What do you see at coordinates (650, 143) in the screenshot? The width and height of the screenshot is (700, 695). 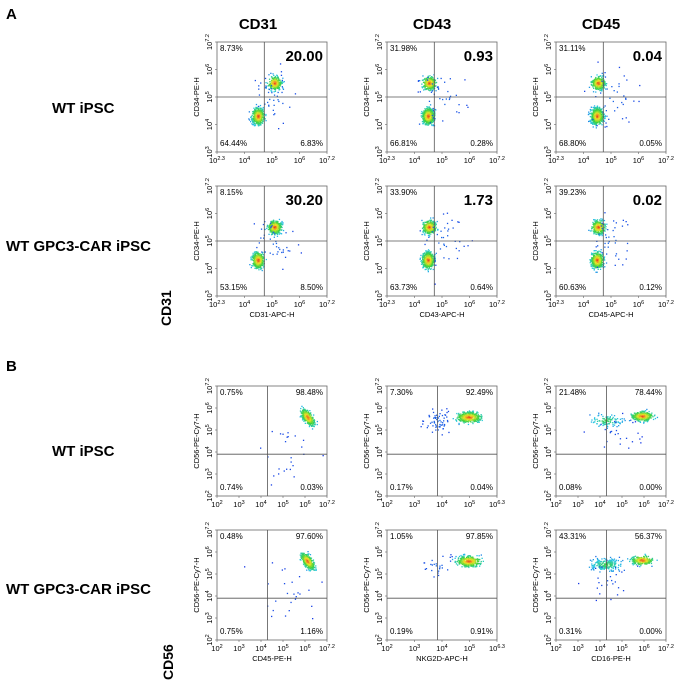 I see `quadrant-lr-value: 0.05%` at bounding box center [650, 143].